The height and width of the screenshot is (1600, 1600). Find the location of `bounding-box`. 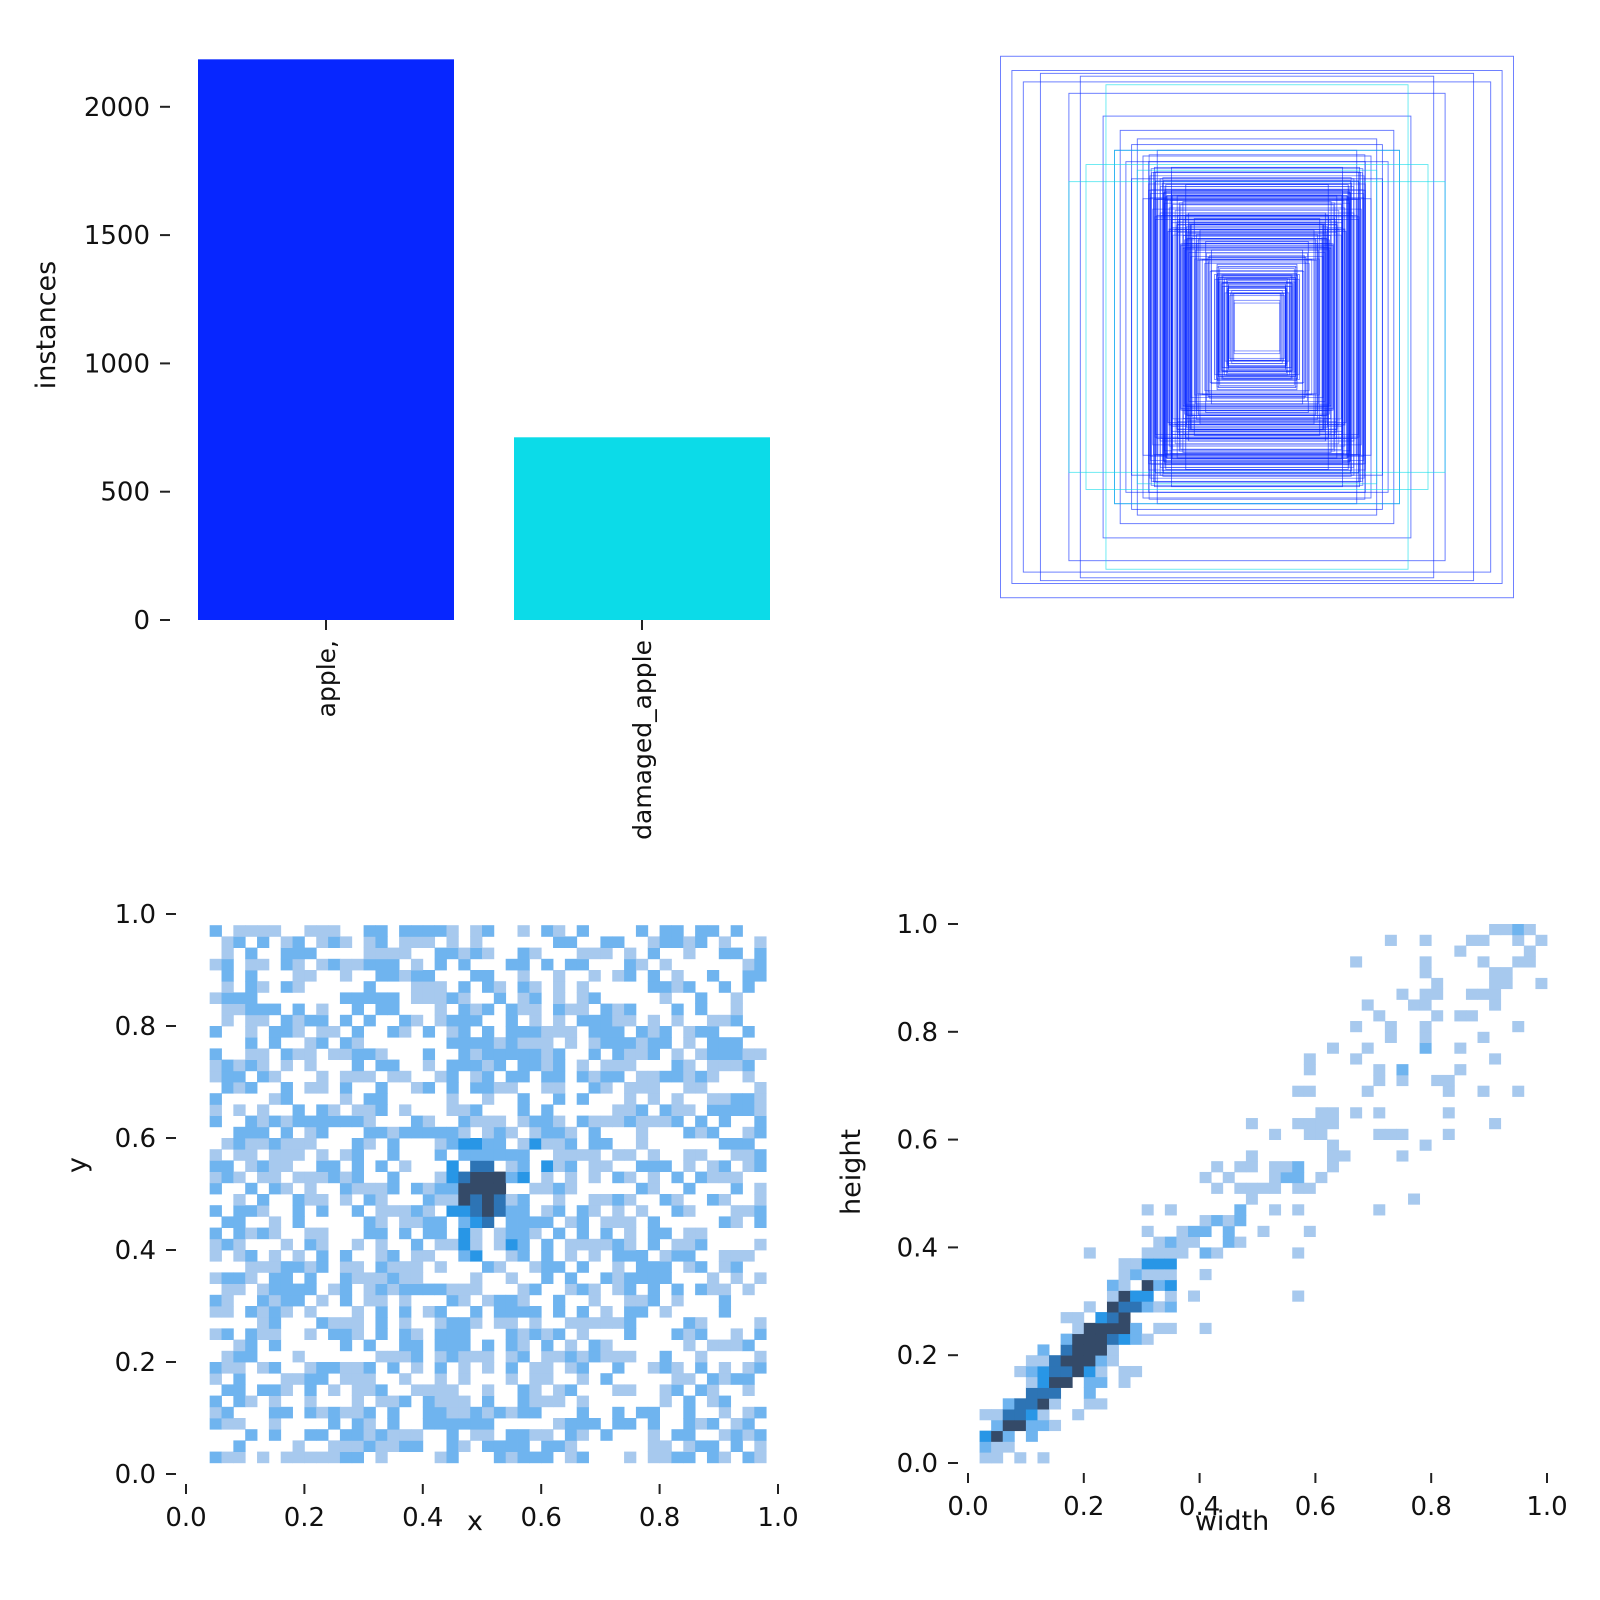

bounding-box is located at coordinates (1257, 327).